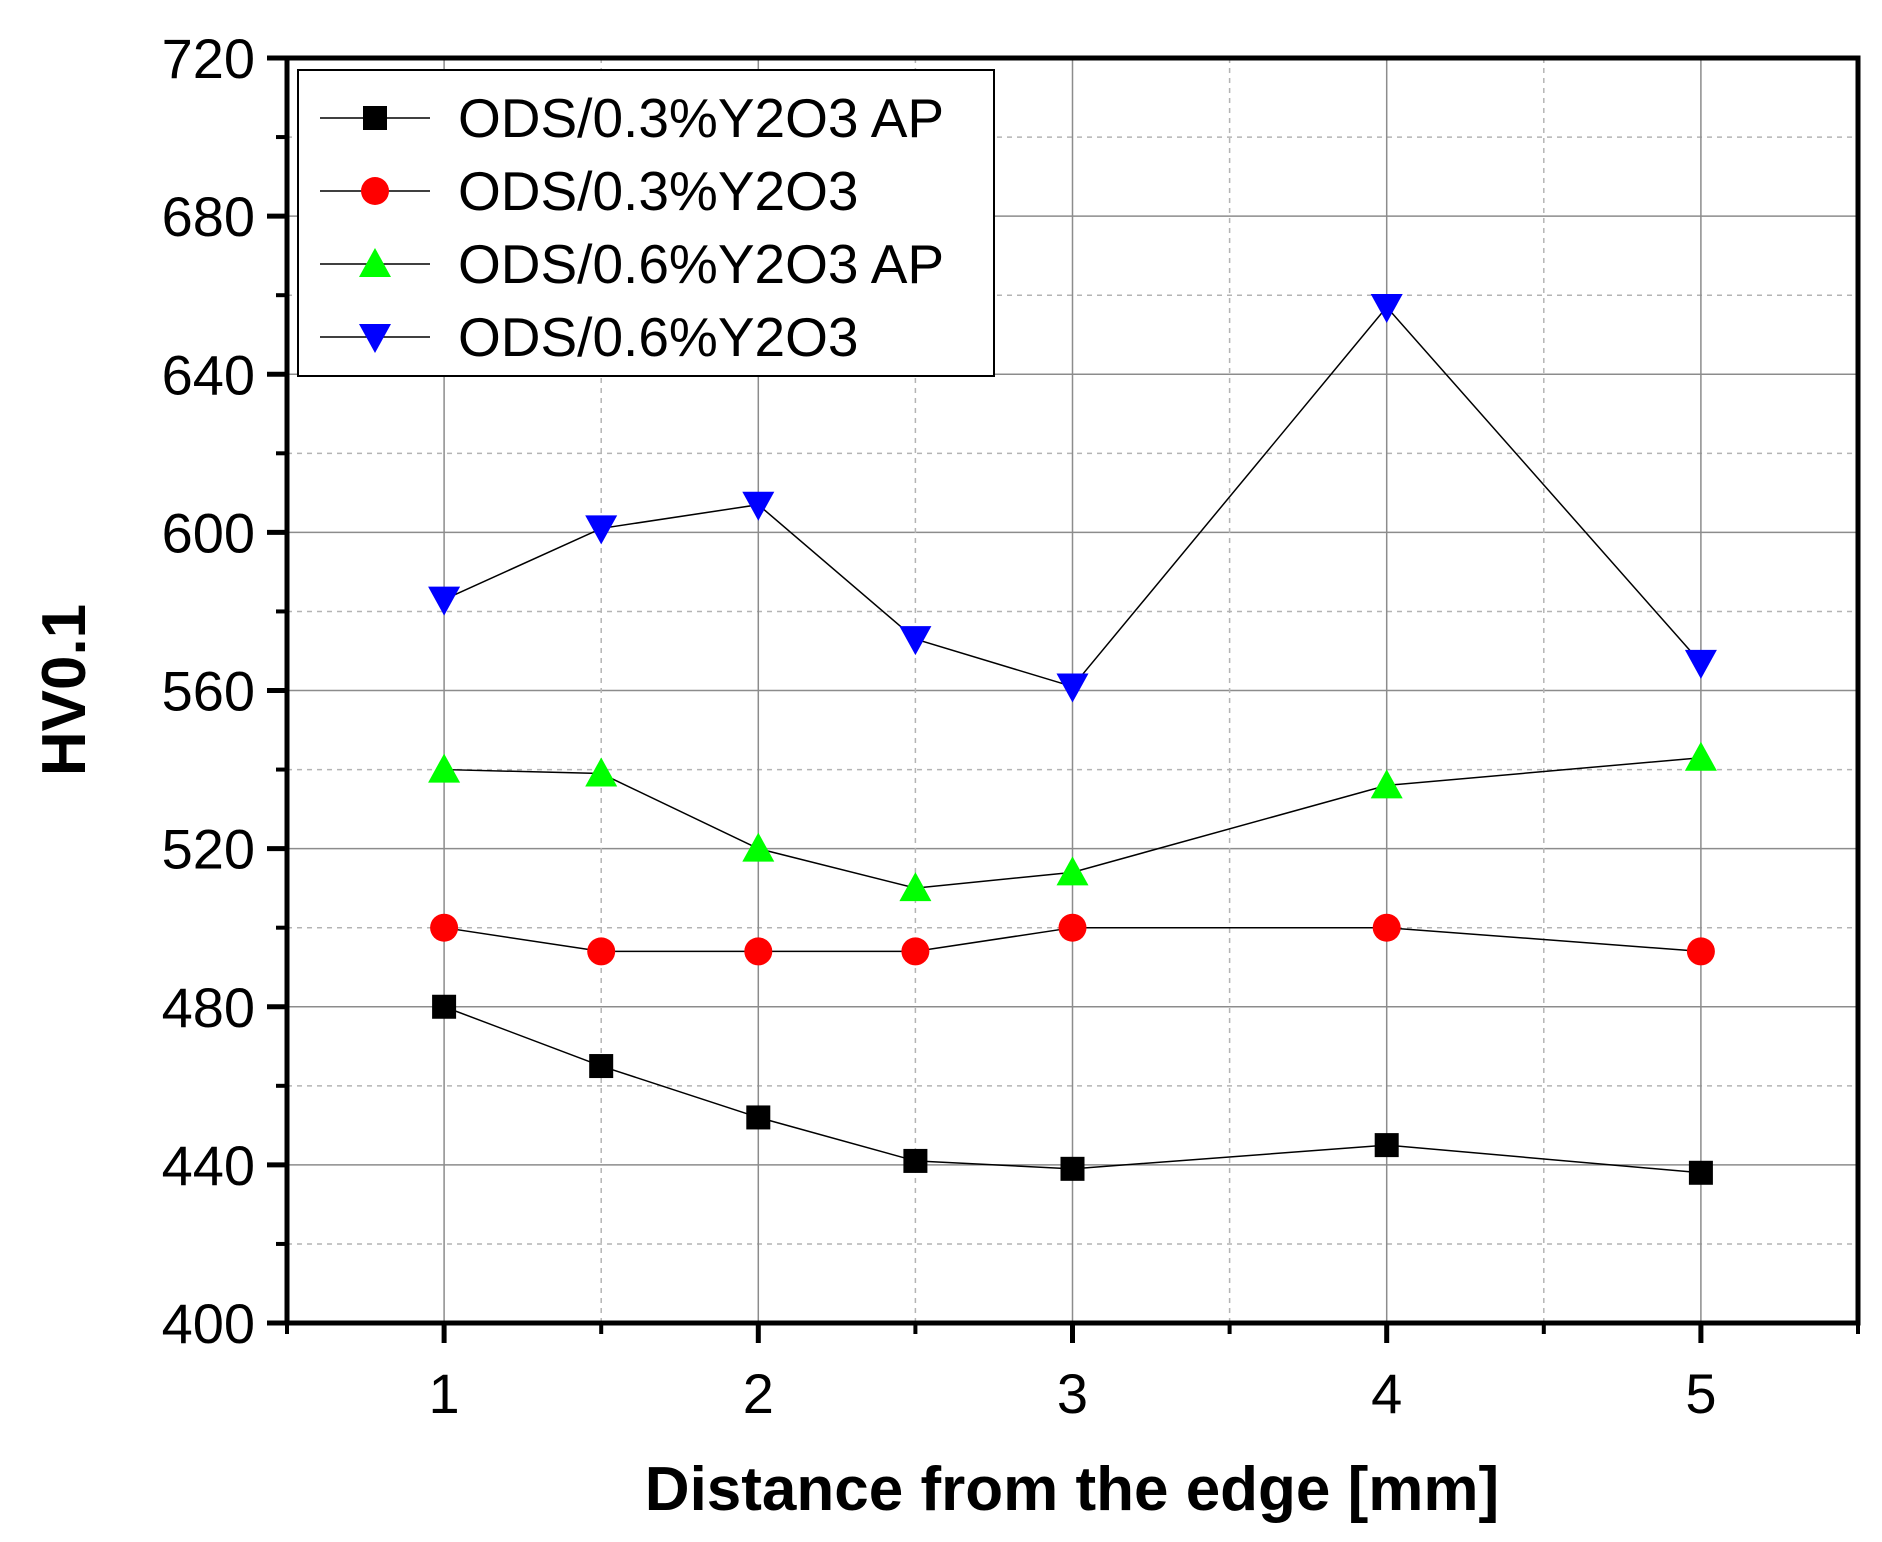  Describe the element at coordinates (701, 264) in the screenshot. I see `legend-label-2: ODS/0.6%Y2O3 AP` at that location.